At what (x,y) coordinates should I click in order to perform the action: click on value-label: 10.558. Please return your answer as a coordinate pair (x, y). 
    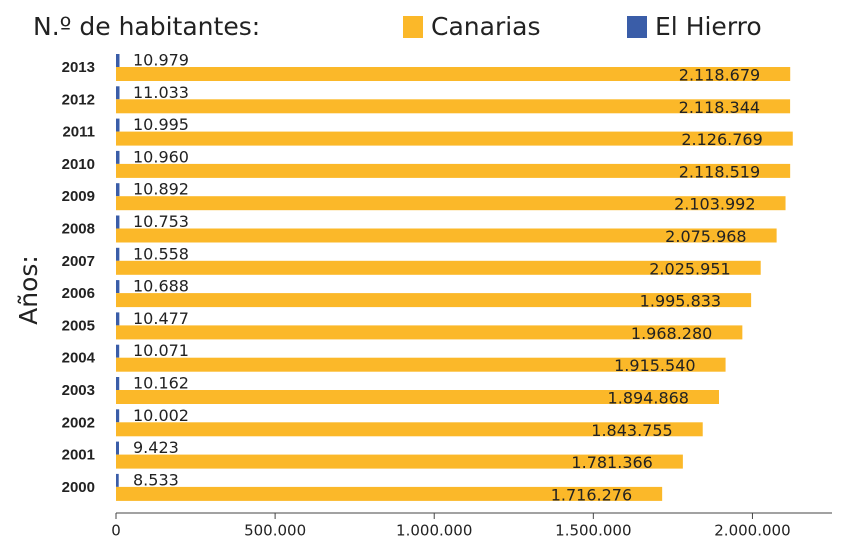
    Looking at the image, I should click on (161, 253).